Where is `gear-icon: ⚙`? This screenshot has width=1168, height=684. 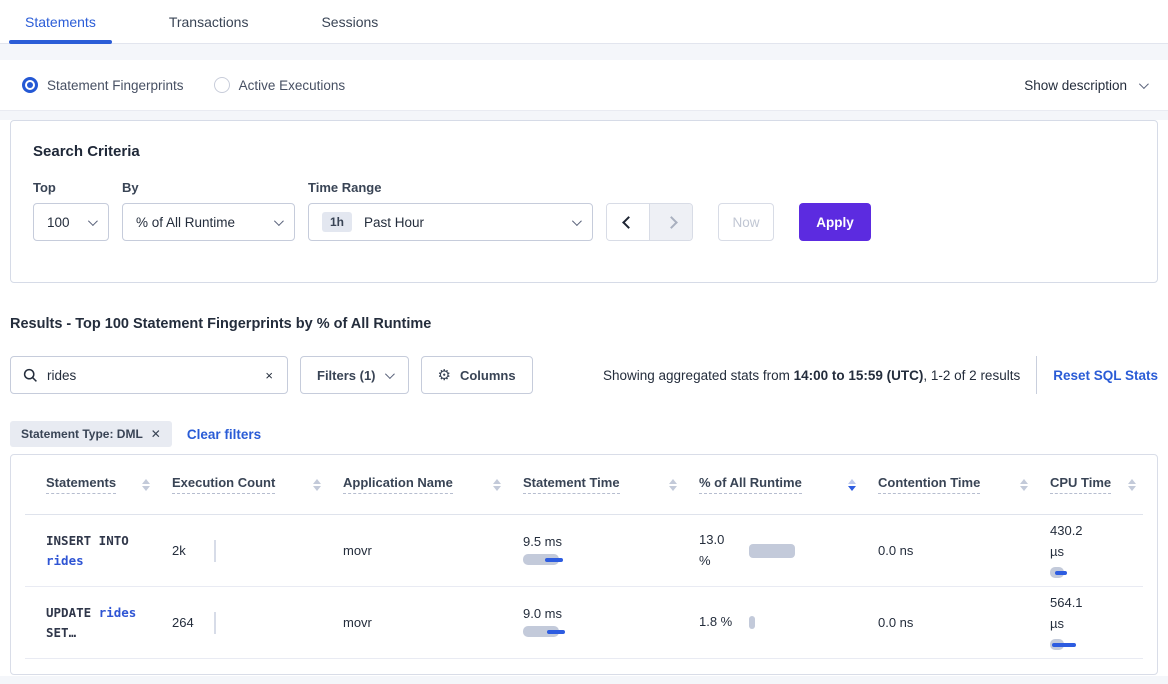
gear-icon: ⚙ is located at coordinates (444, 375).